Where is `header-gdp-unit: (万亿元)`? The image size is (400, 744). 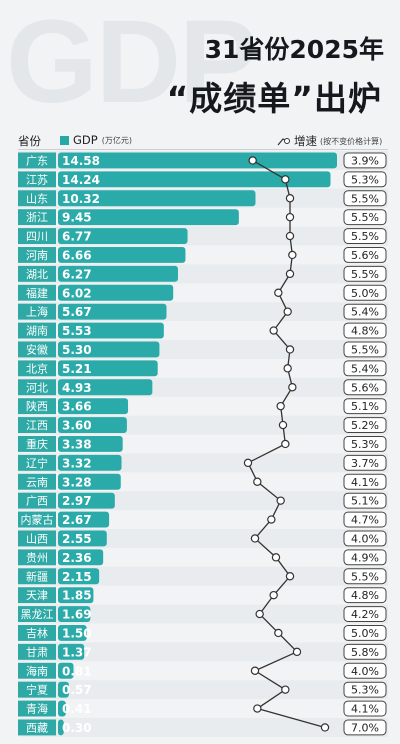 header-gdp-unit: (万亿元) is located at coordinates (116, 140).